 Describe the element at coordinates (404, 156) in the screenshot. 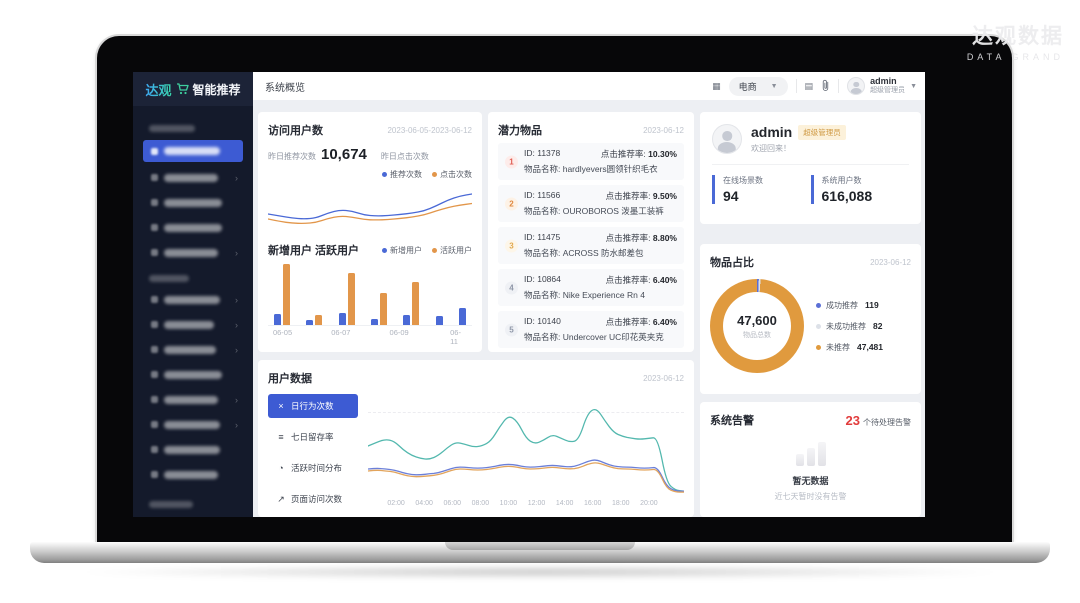

I see `yesterday-click-label: 昨日点击次数` at that location.